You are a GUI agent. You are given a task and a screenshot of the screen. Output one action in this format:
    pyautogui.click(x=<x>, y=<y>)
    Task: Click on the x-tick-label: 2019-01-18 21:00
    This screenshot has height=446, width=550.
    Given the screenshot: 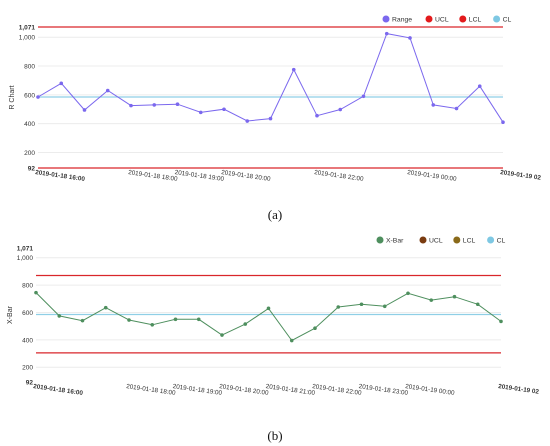 What is the action you would take?
    pyautogui.click(x=290, y=390)
    